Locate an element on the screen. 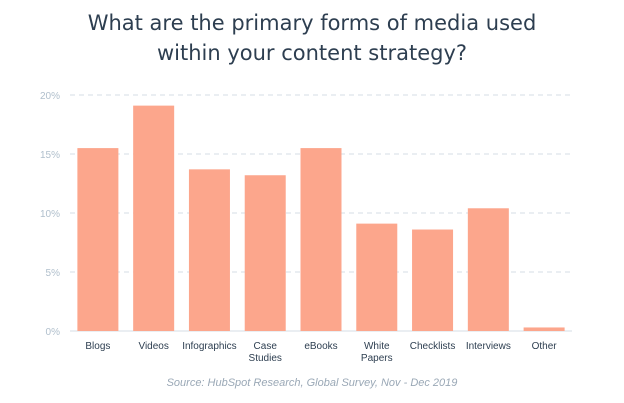 The width and height of the screenshot is (624, 403). x-tick-label: Other is located at coordinates (545, 346).